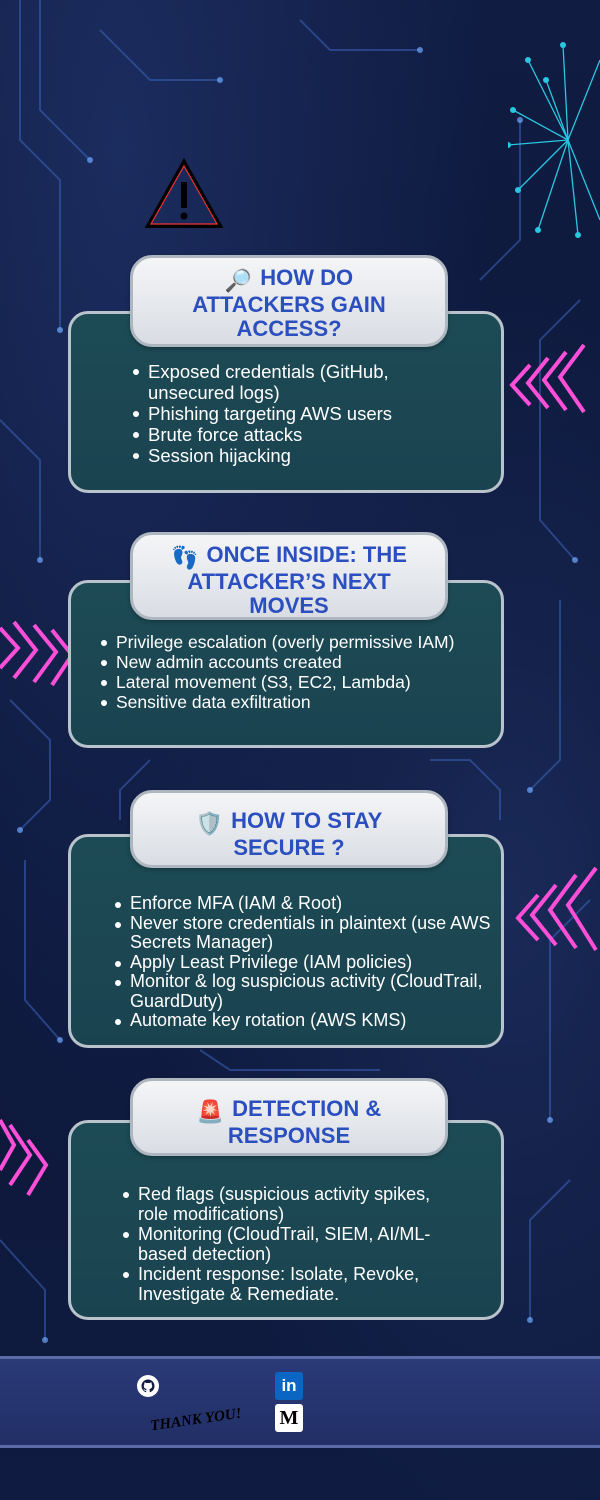 This screenshot has width=600, height=1500. What do you see at coordinates (185, 557) in the screenshot?
I see `footprints-icon: 👣` at bounding box center [185, 557].